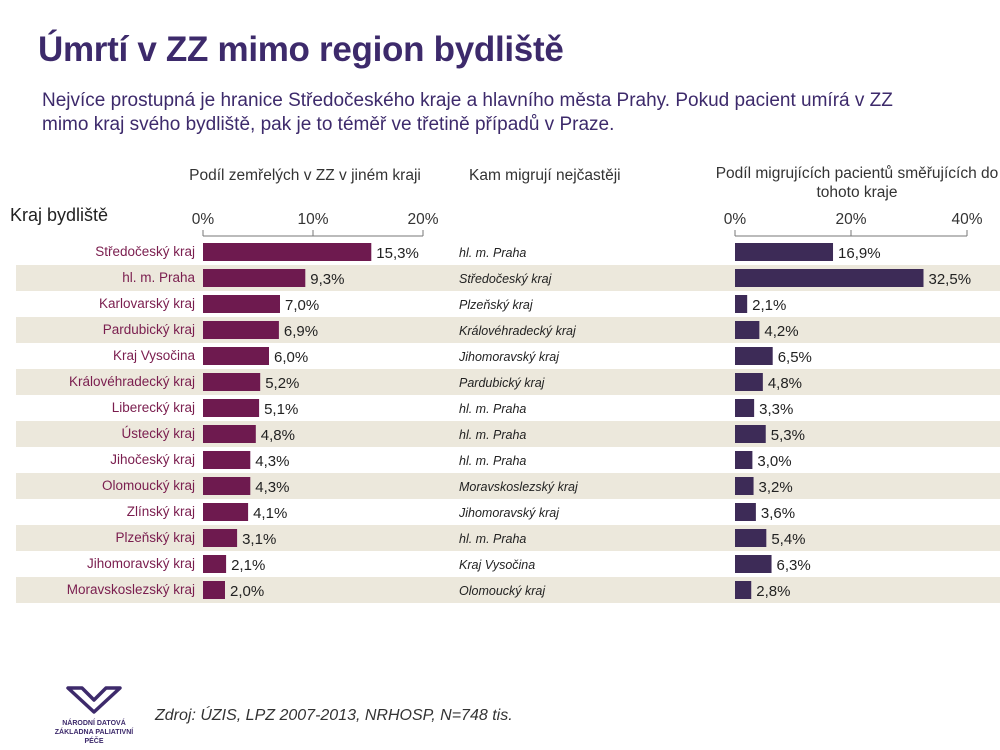 This screenshot has height=750, width=1000. What do you see at coordinates (788, 435) in the screenshot?
I see `right-data-label: 5,3%` at bounding box center [788, 435].